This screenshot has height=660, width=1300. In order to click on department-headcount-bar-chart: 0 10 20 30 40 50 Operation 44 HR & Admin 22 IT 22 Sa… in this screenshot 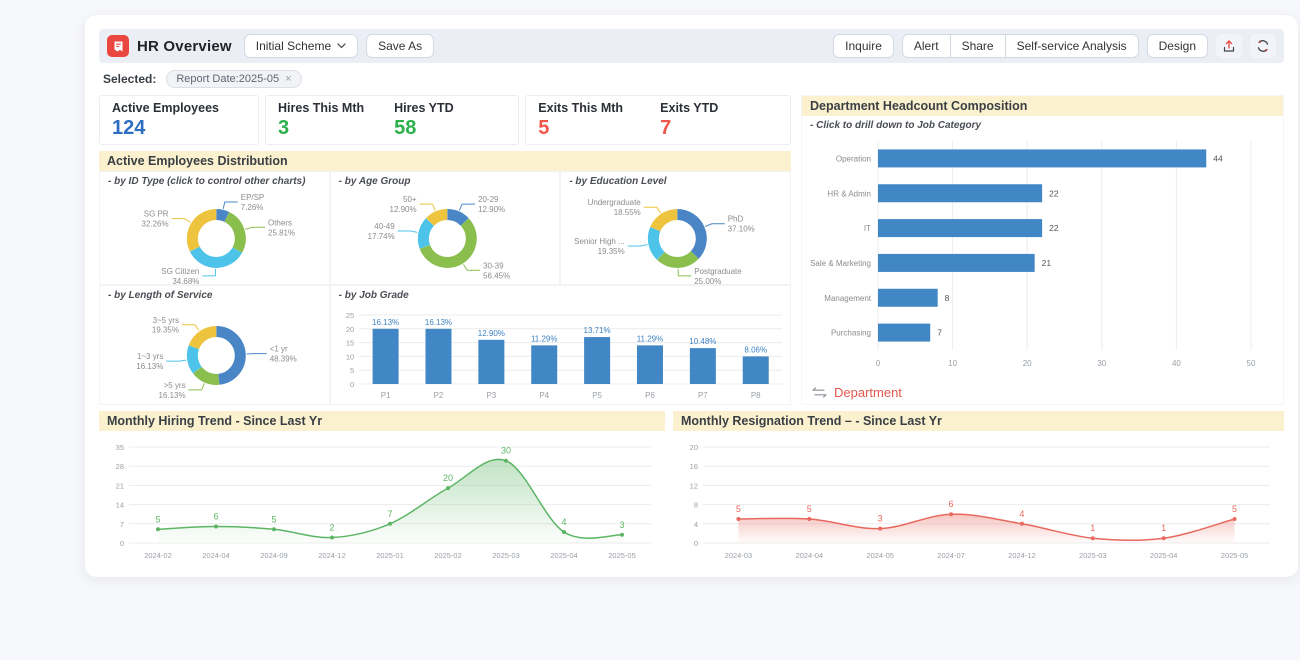, I will do `click(1042, 256)`.